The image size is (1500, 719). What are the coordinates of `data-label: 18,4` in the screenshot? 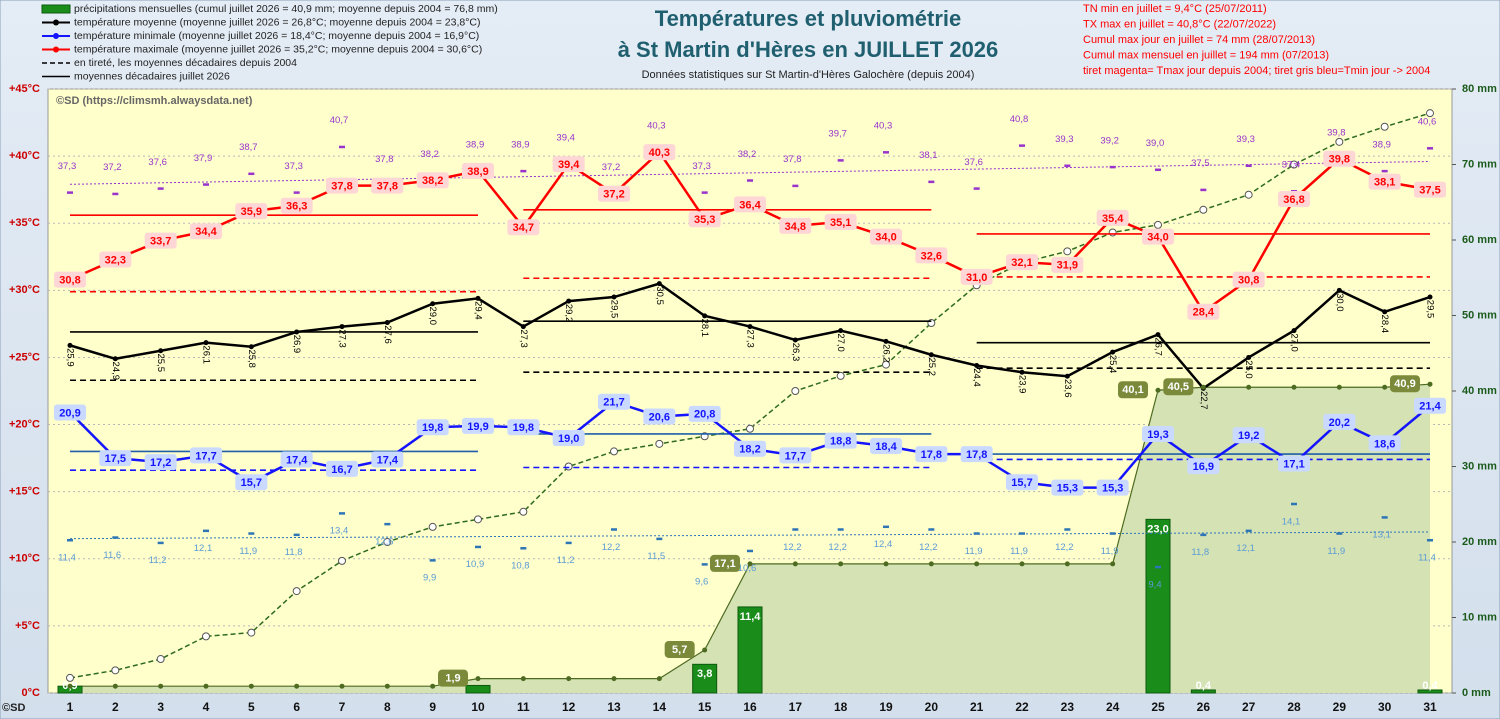 It's located at (886, 447).